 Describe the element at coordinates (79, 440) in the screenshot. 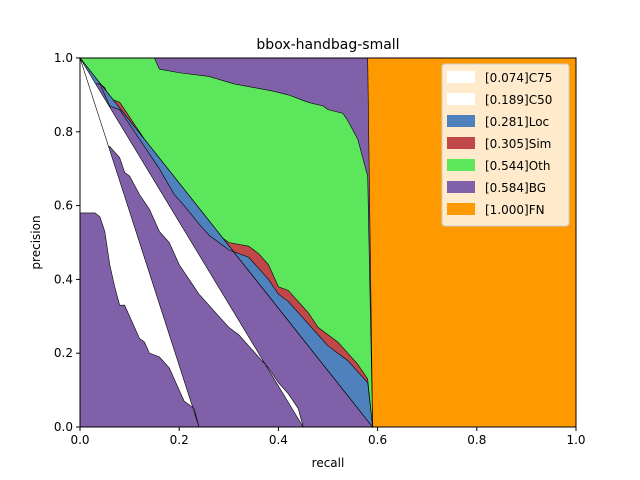

I see `x-tick-label: 0.0` at that location.